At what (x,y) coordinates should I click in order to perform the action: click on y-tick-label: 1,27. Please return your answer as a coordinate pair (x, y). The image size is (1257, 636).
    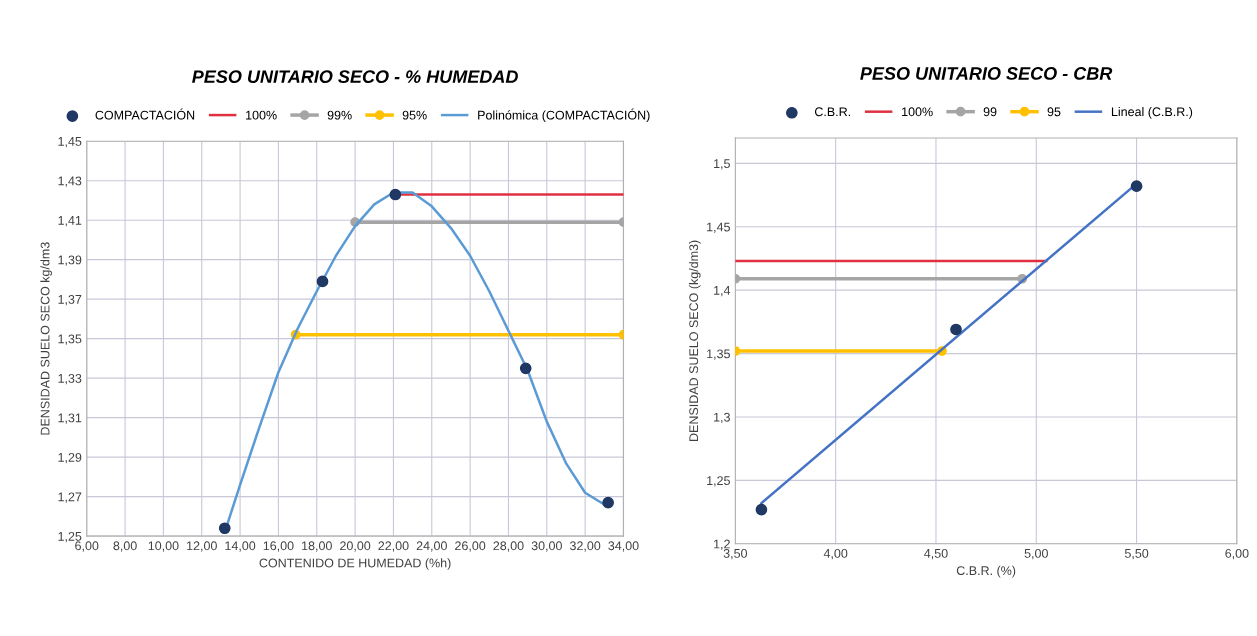
    Looking at the image, I should click on (70, 497).